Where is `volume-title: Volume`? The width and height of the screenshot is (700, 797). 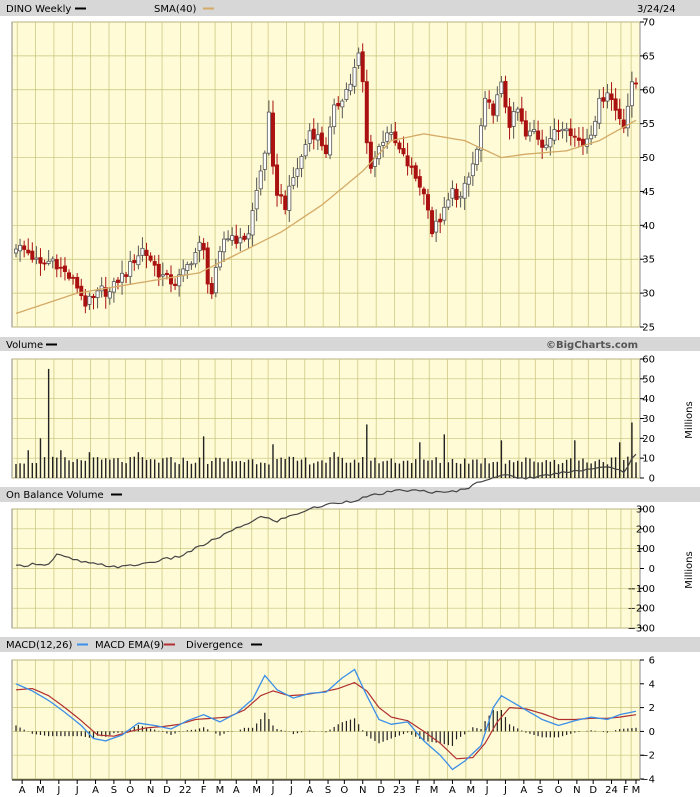 volume-title: Volume is located at coordinates (24, 345).